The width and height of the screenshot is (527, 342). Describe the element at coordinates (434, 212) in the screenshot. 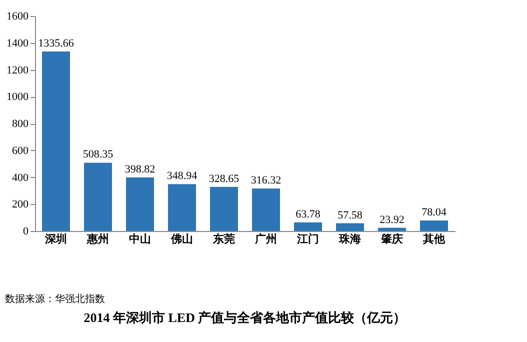

I see `data-label: 78.04` at that location.